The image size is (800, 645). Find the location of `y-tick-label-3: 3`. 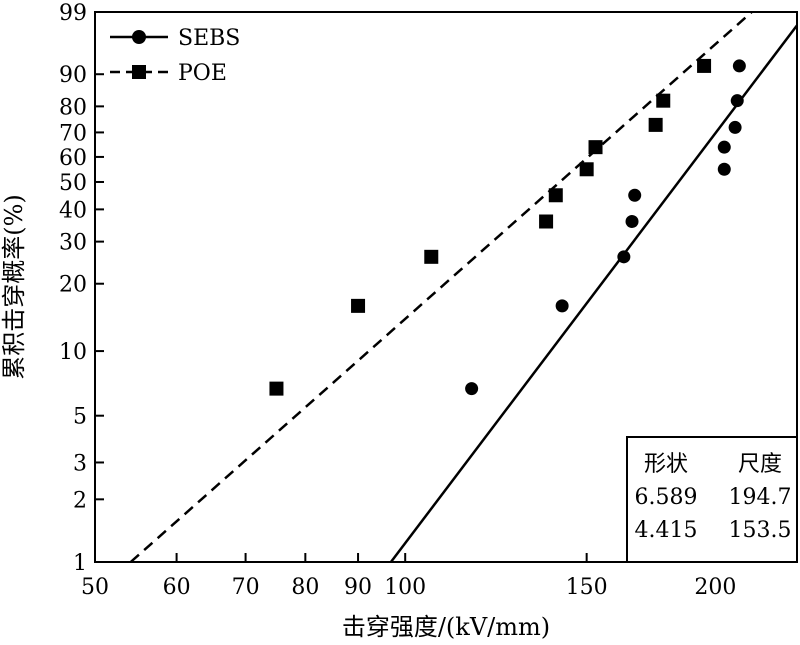

y-tick-label-3: 3 is located at coordinates (80, 463).